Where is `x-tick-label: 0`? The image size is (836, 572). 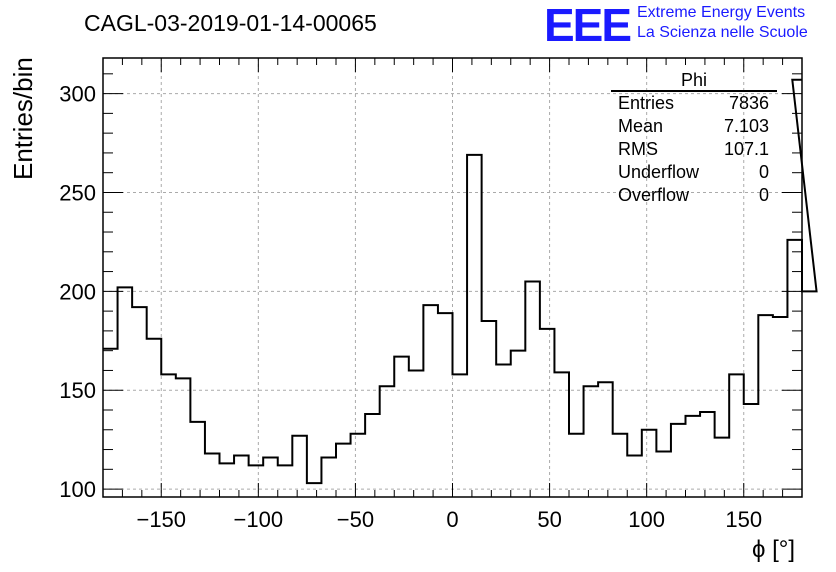
x-tick-label: 0 is located at coordinates (452, 519).